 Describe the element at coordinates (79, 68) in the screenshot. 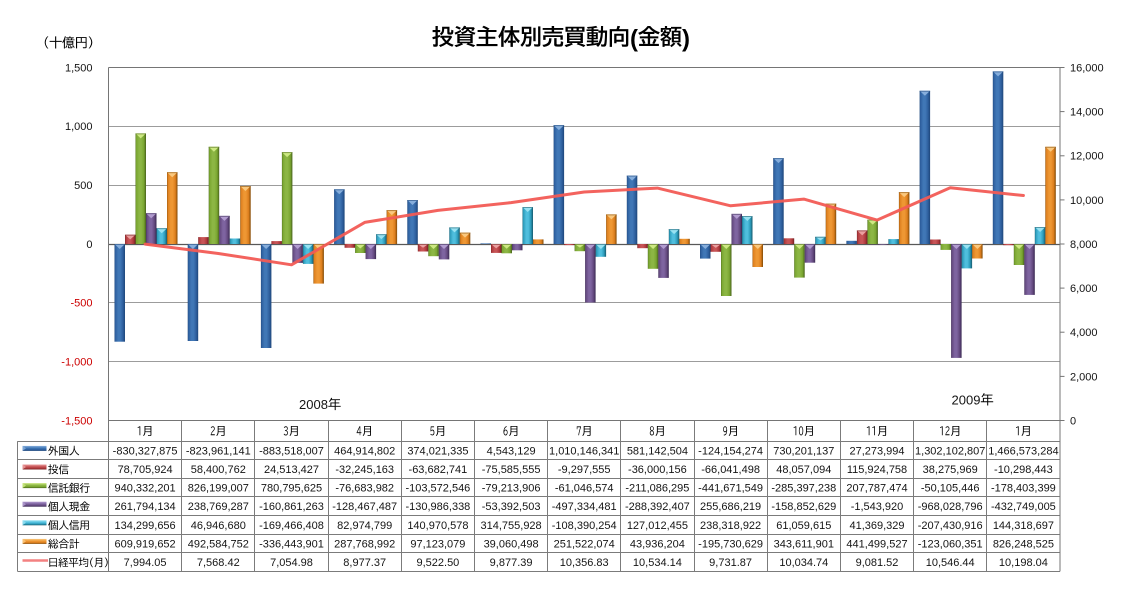

I see `svg-text: 1,500` at that location.